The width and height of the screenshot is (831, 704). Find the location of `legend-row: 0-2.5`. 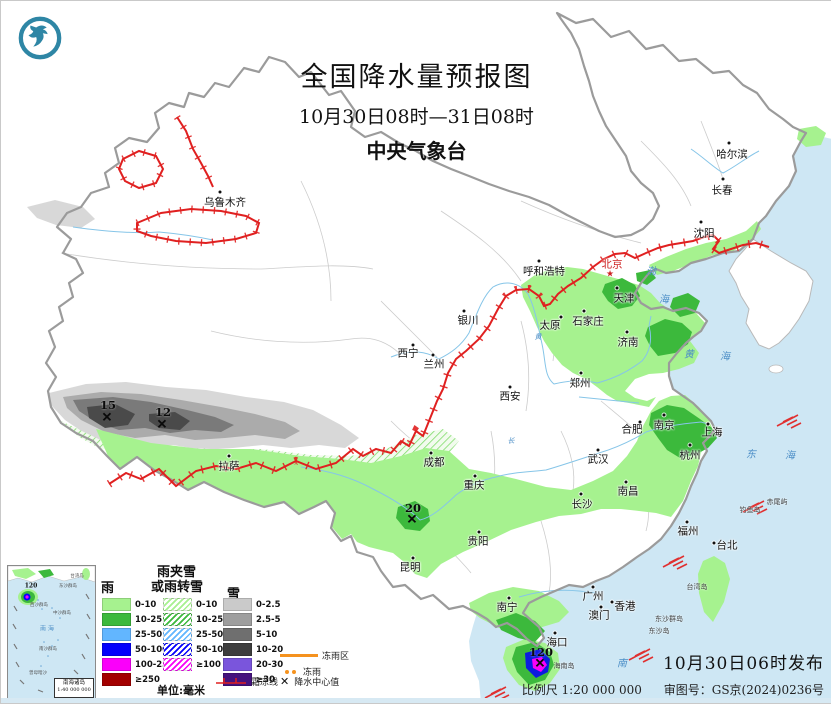

legend-row: 0-2.5 is located at coordinates (253, 604).